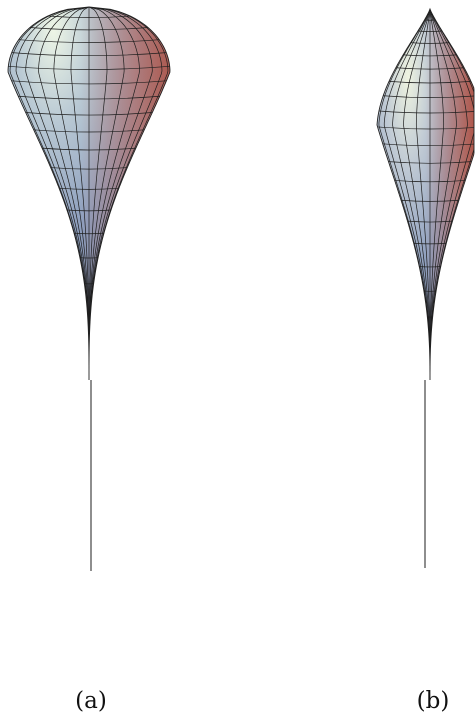 This screenshot has height=727, width=475. What do you see at coordinates (433, 701) in the screenshot?
I see `panel-b-caption: (b)` at bounding box center [433, 701].